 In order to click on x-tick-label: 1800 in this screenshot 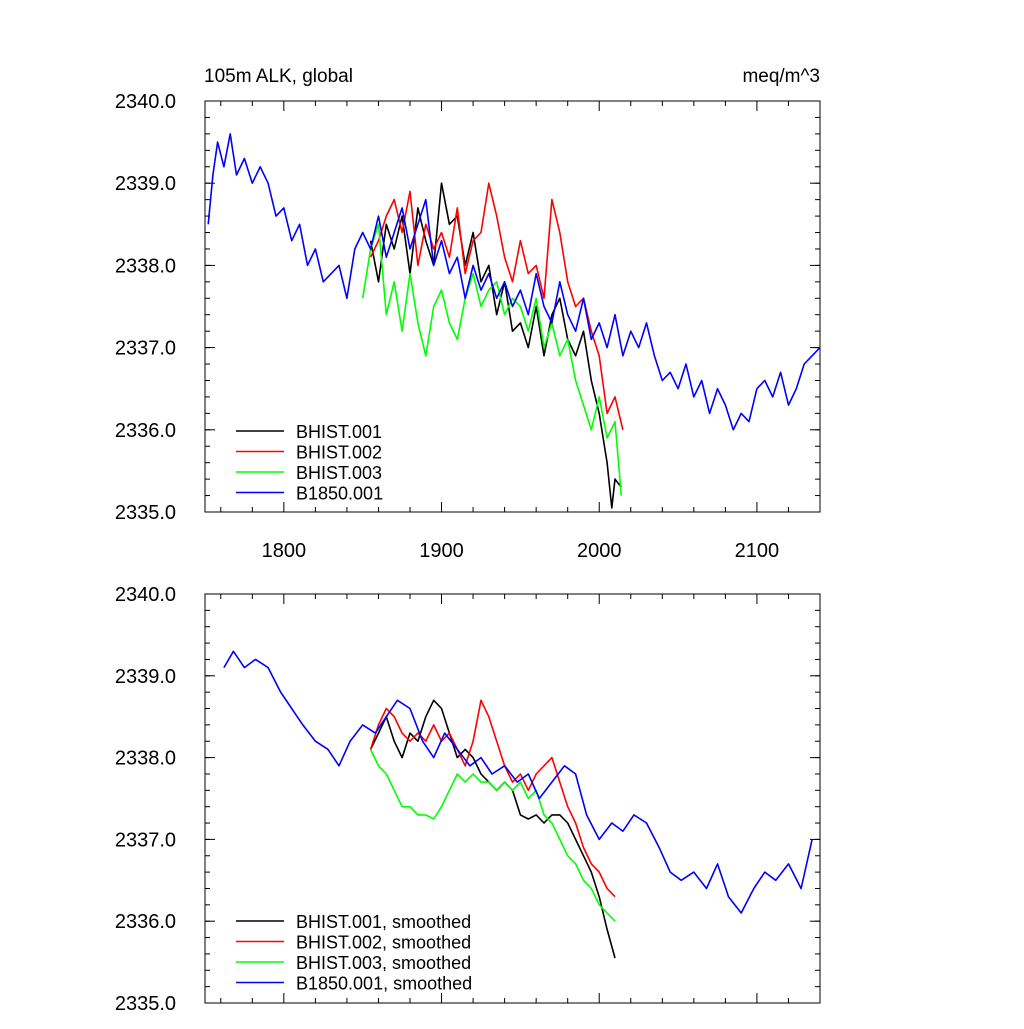, I will do `click(284, 551)`.